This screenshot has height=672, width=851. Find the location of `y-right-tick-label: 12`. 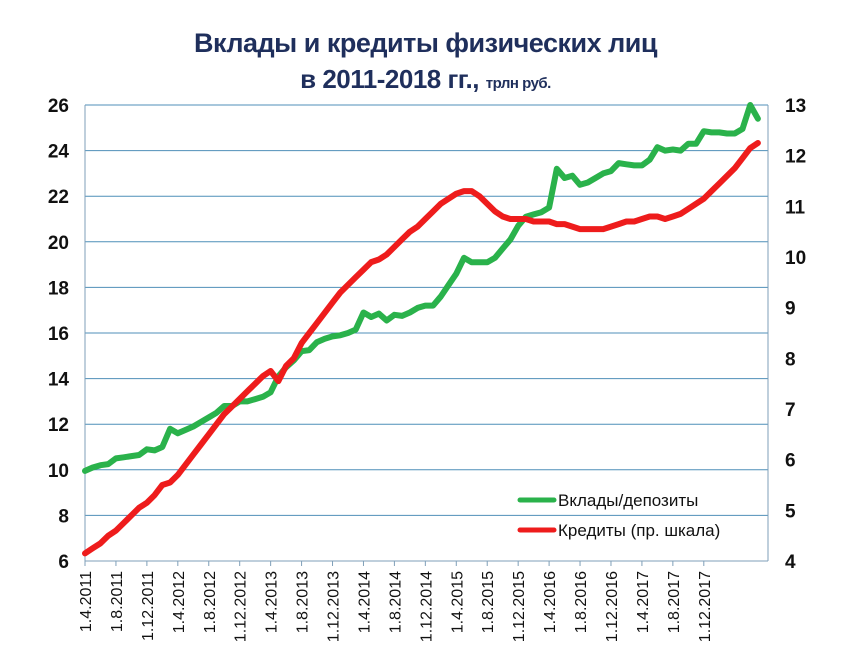

y-right-tick-label: 12 is located at coordinates (795, 157).